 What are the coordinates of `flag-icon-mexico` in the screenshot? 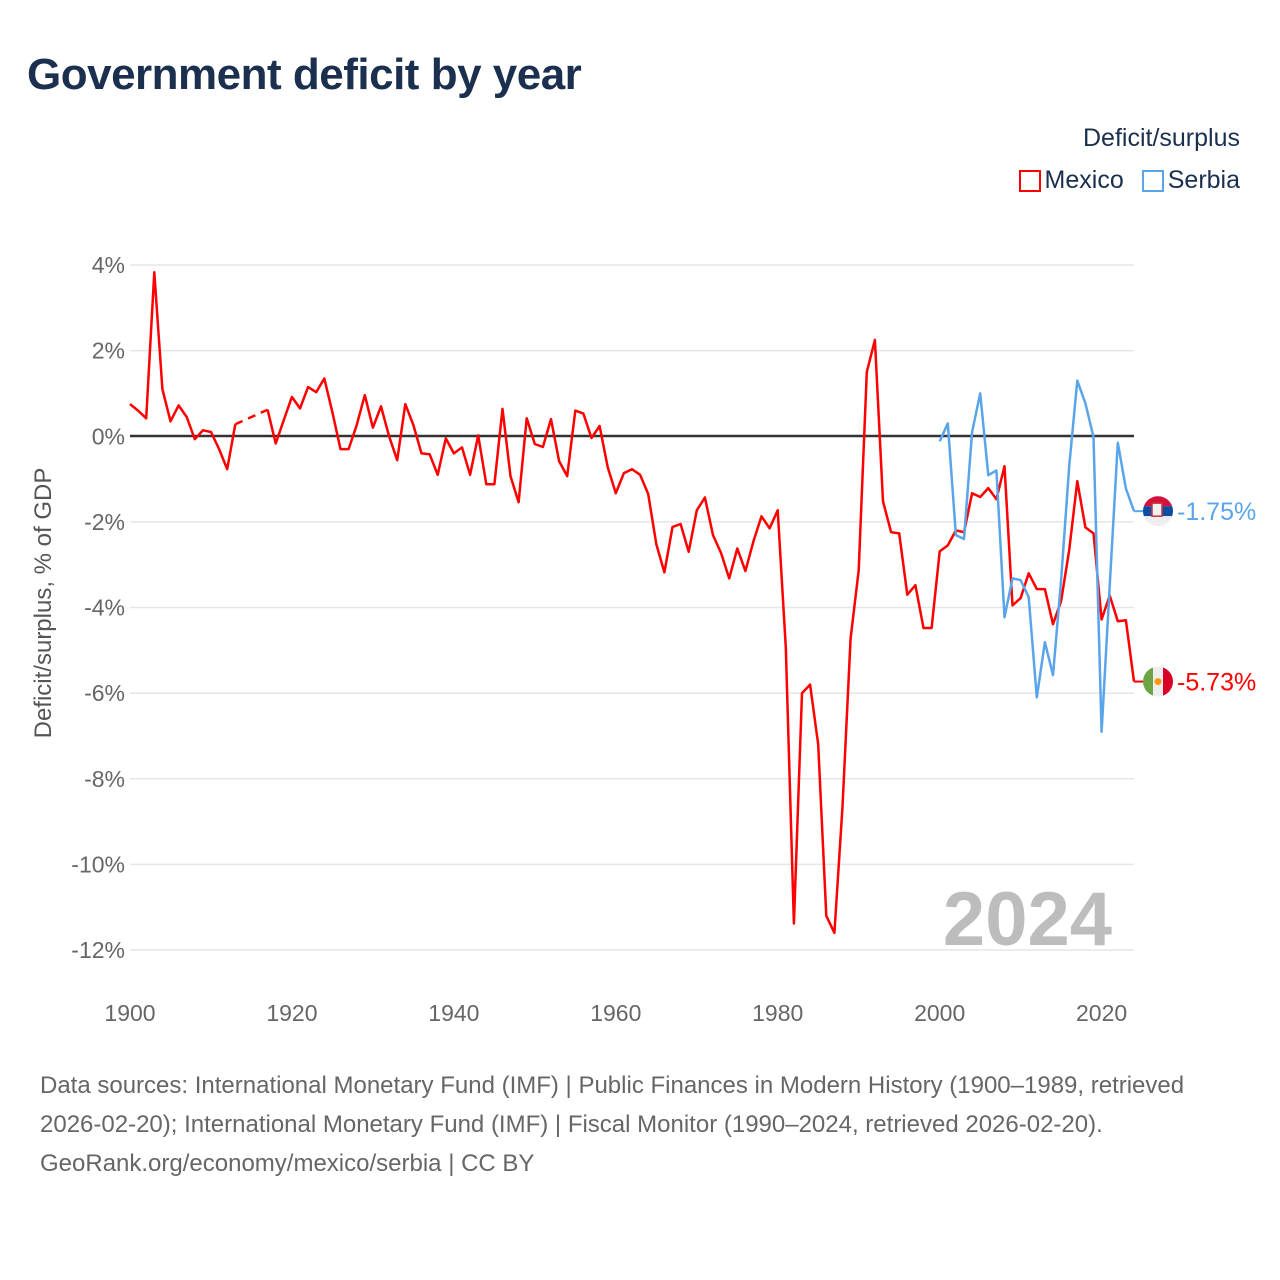 It's located at (1158, 681).